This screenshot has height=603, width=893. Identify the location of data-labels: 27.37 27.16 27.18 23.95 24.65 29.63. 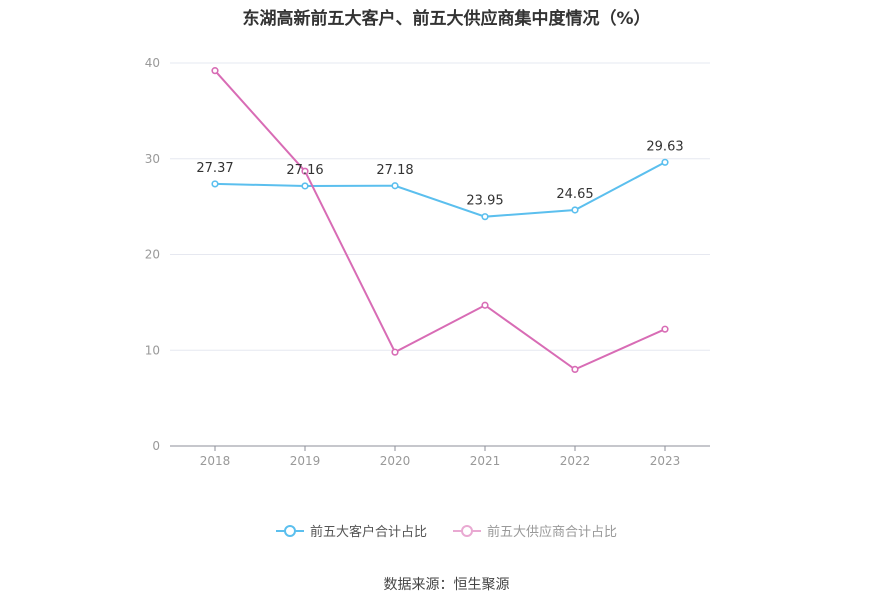
(439, 173).